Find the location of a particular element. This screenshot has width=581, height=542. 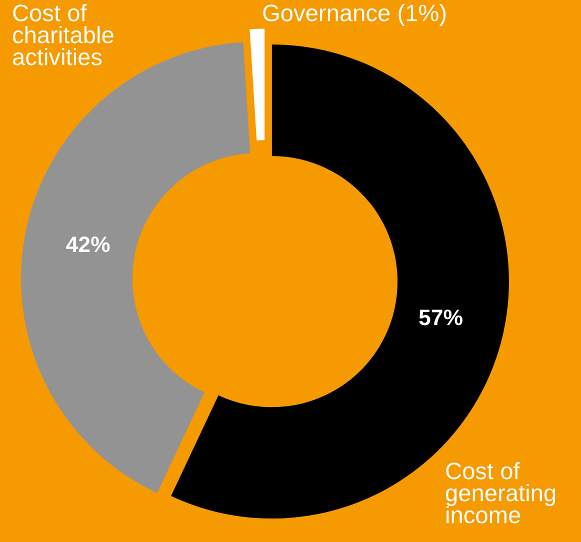

slice-label: Cost of charitable activities is located at coordinates (63, 35).